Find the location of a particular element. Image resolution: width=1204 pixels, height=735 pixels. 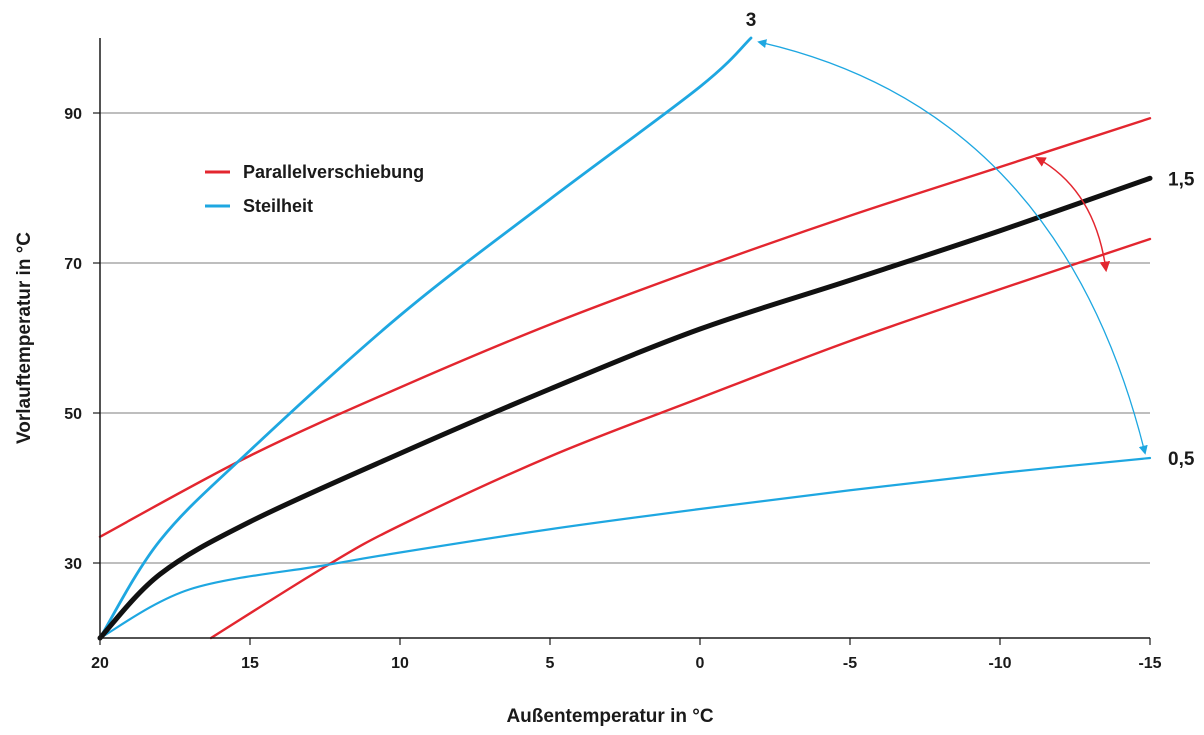

y-axis-title: Vorlauftemperatur in °C is located at coordinates (24, 338).